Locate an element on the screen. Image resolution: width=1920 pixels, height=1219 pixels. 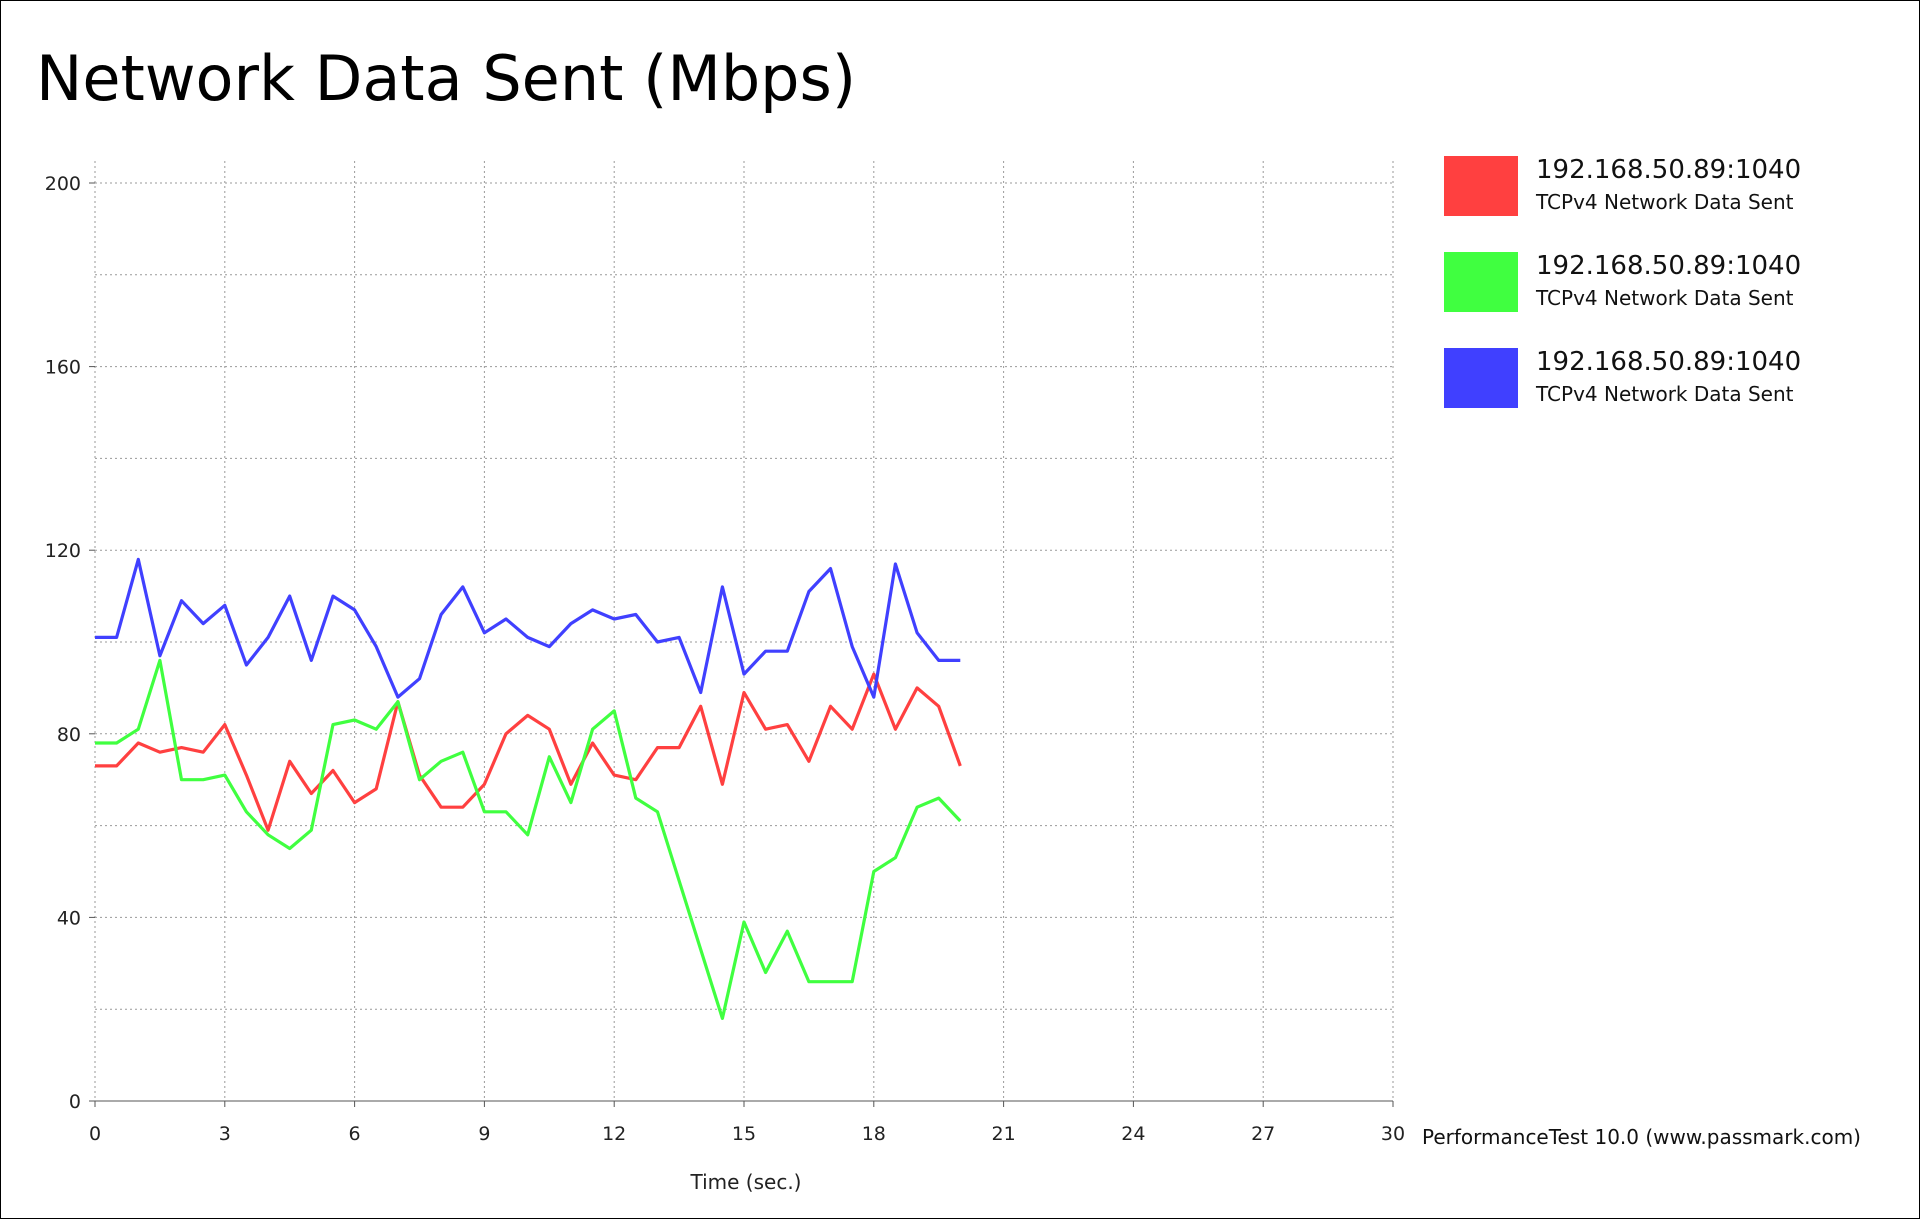
y-tick-label: 0 is located at coordinates (75, 1102).